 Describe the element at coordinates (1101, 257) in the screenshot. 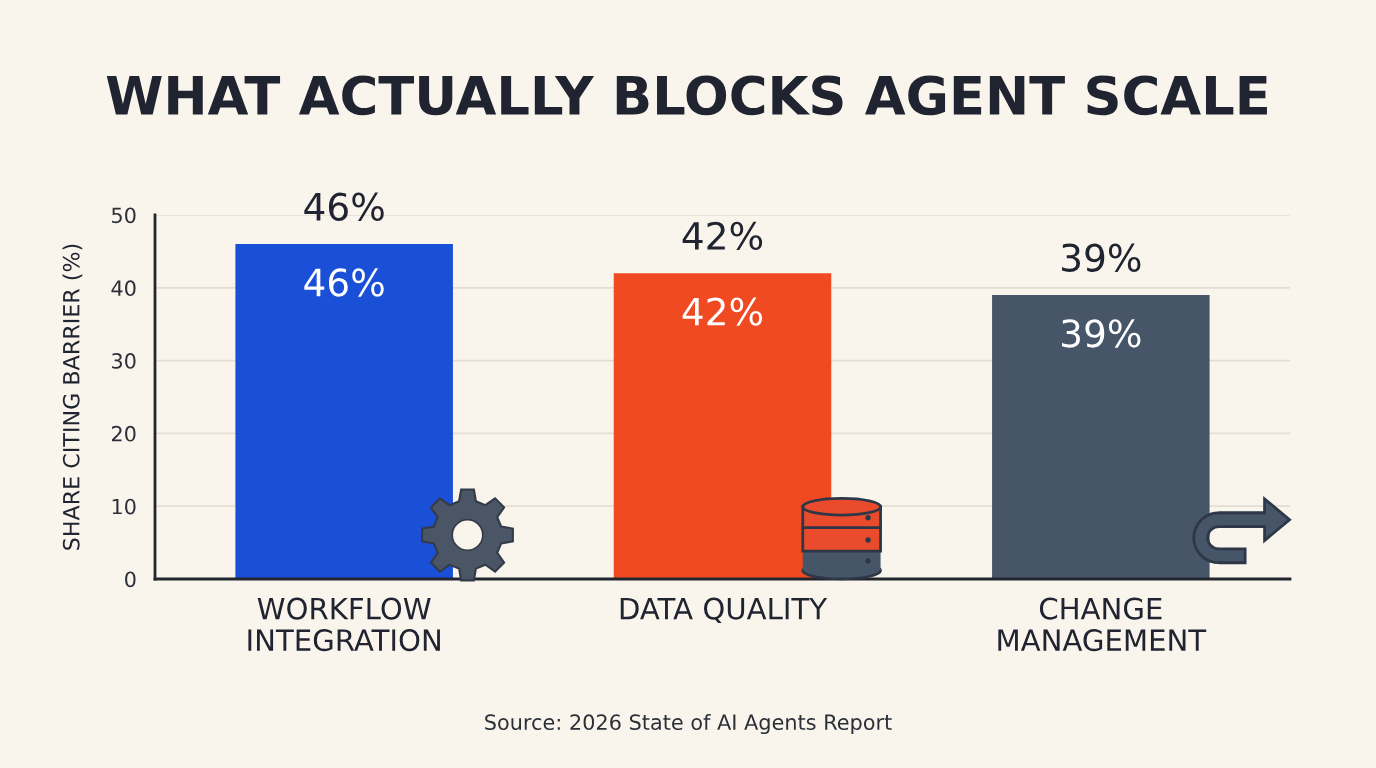

I see `text: 39%` at that location.